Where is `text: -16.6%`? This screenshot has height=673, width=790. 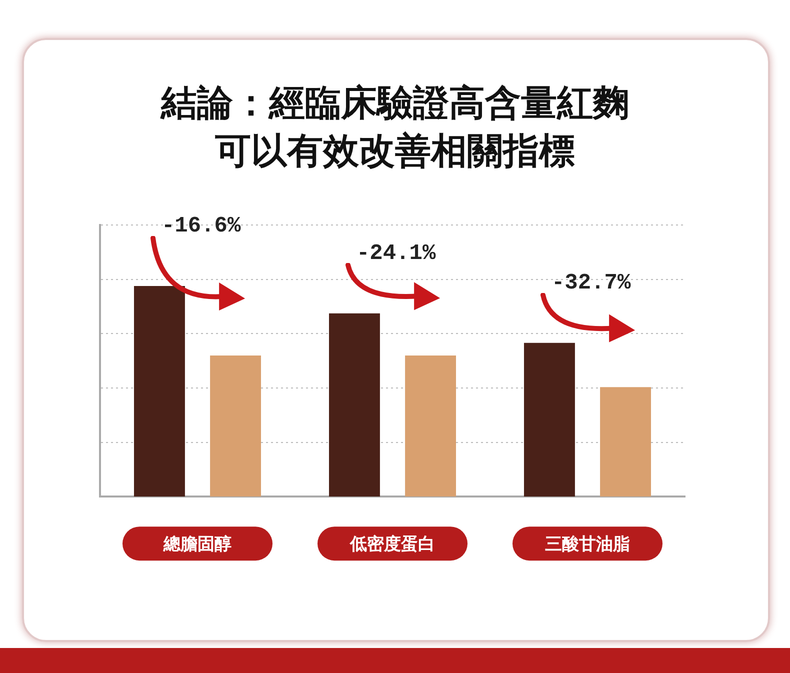 text: -16.6% is located at coordinates (201, 226).